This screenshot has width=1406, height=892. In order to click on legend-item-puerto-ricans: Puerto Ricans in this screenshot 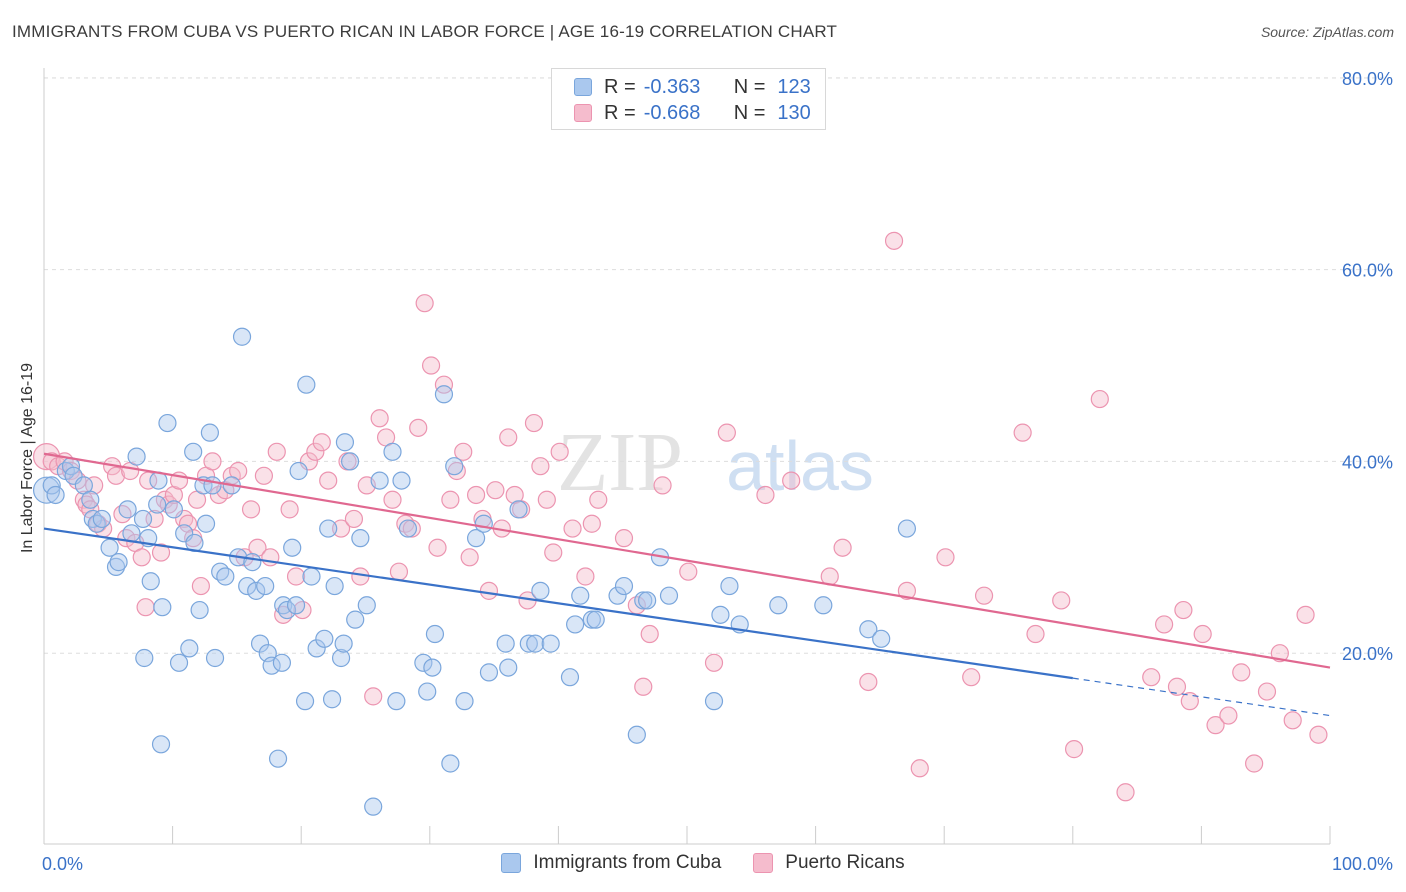, I will do `click(829, 863)`.